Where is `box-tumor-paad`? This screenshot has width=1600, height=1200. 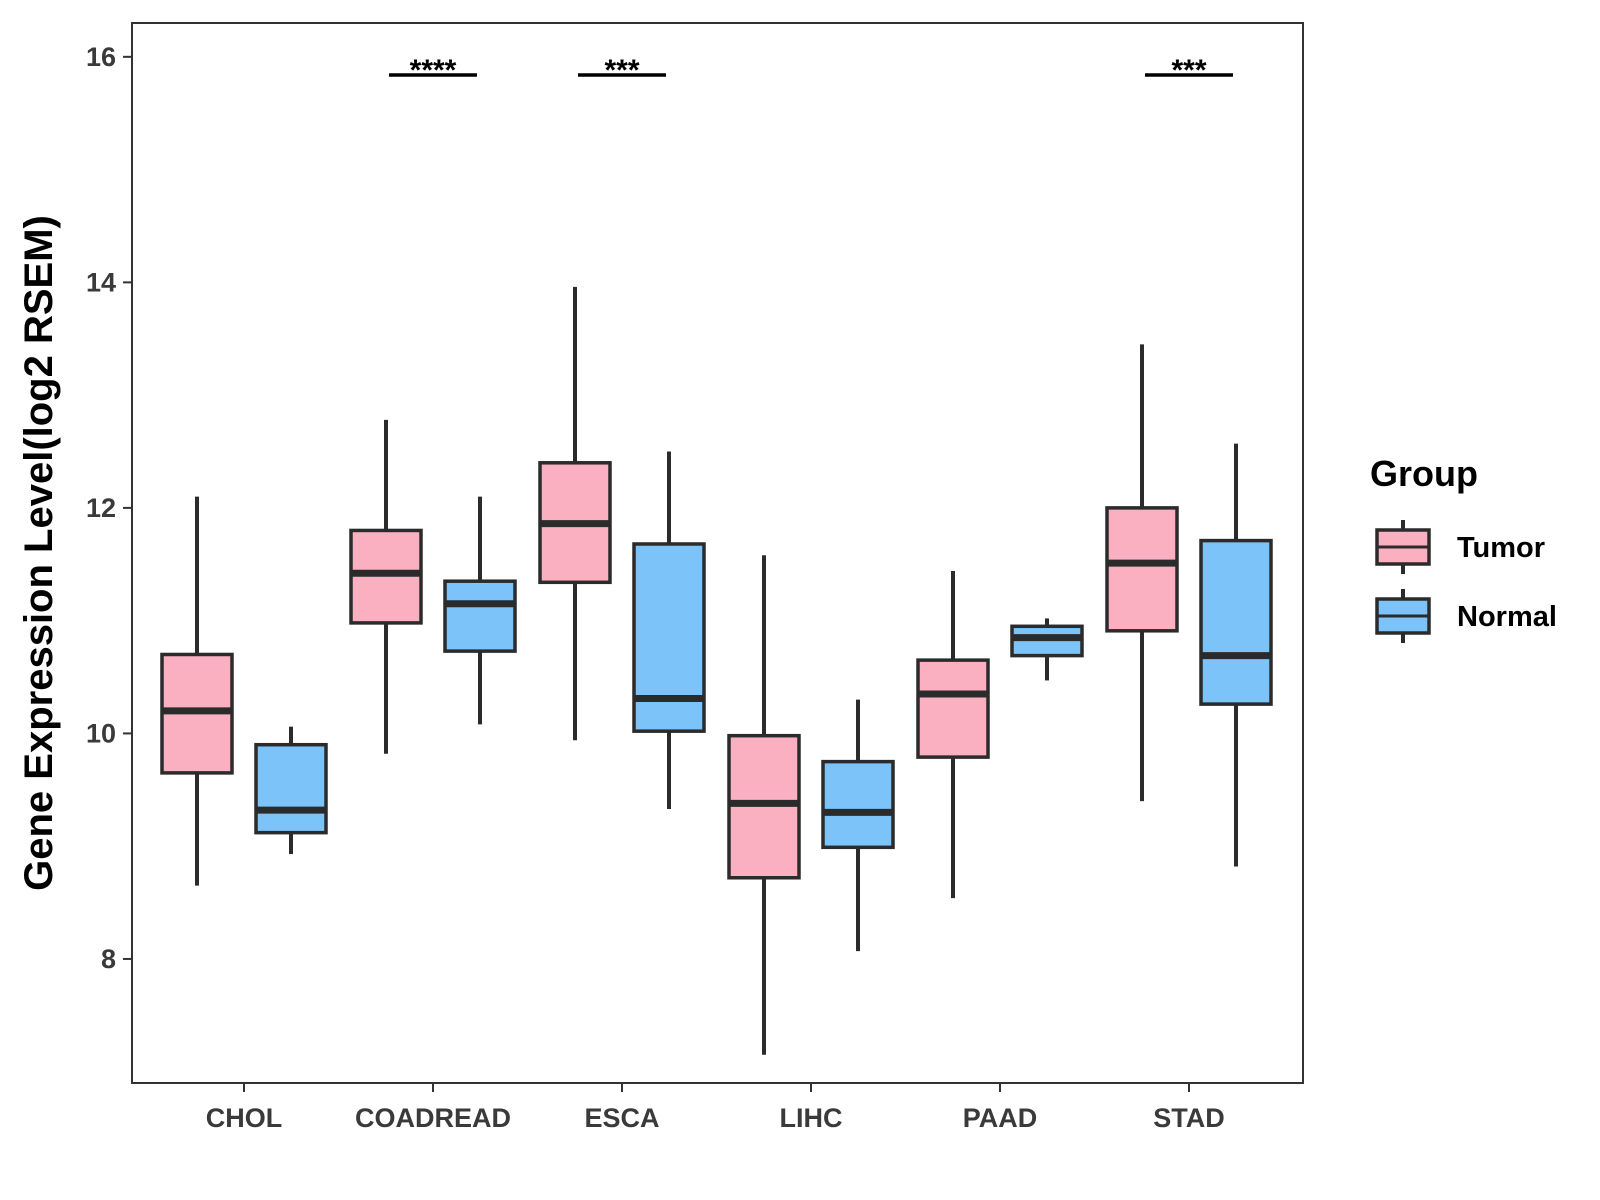
box-tumor-paad is located at coordinates (953, 735).